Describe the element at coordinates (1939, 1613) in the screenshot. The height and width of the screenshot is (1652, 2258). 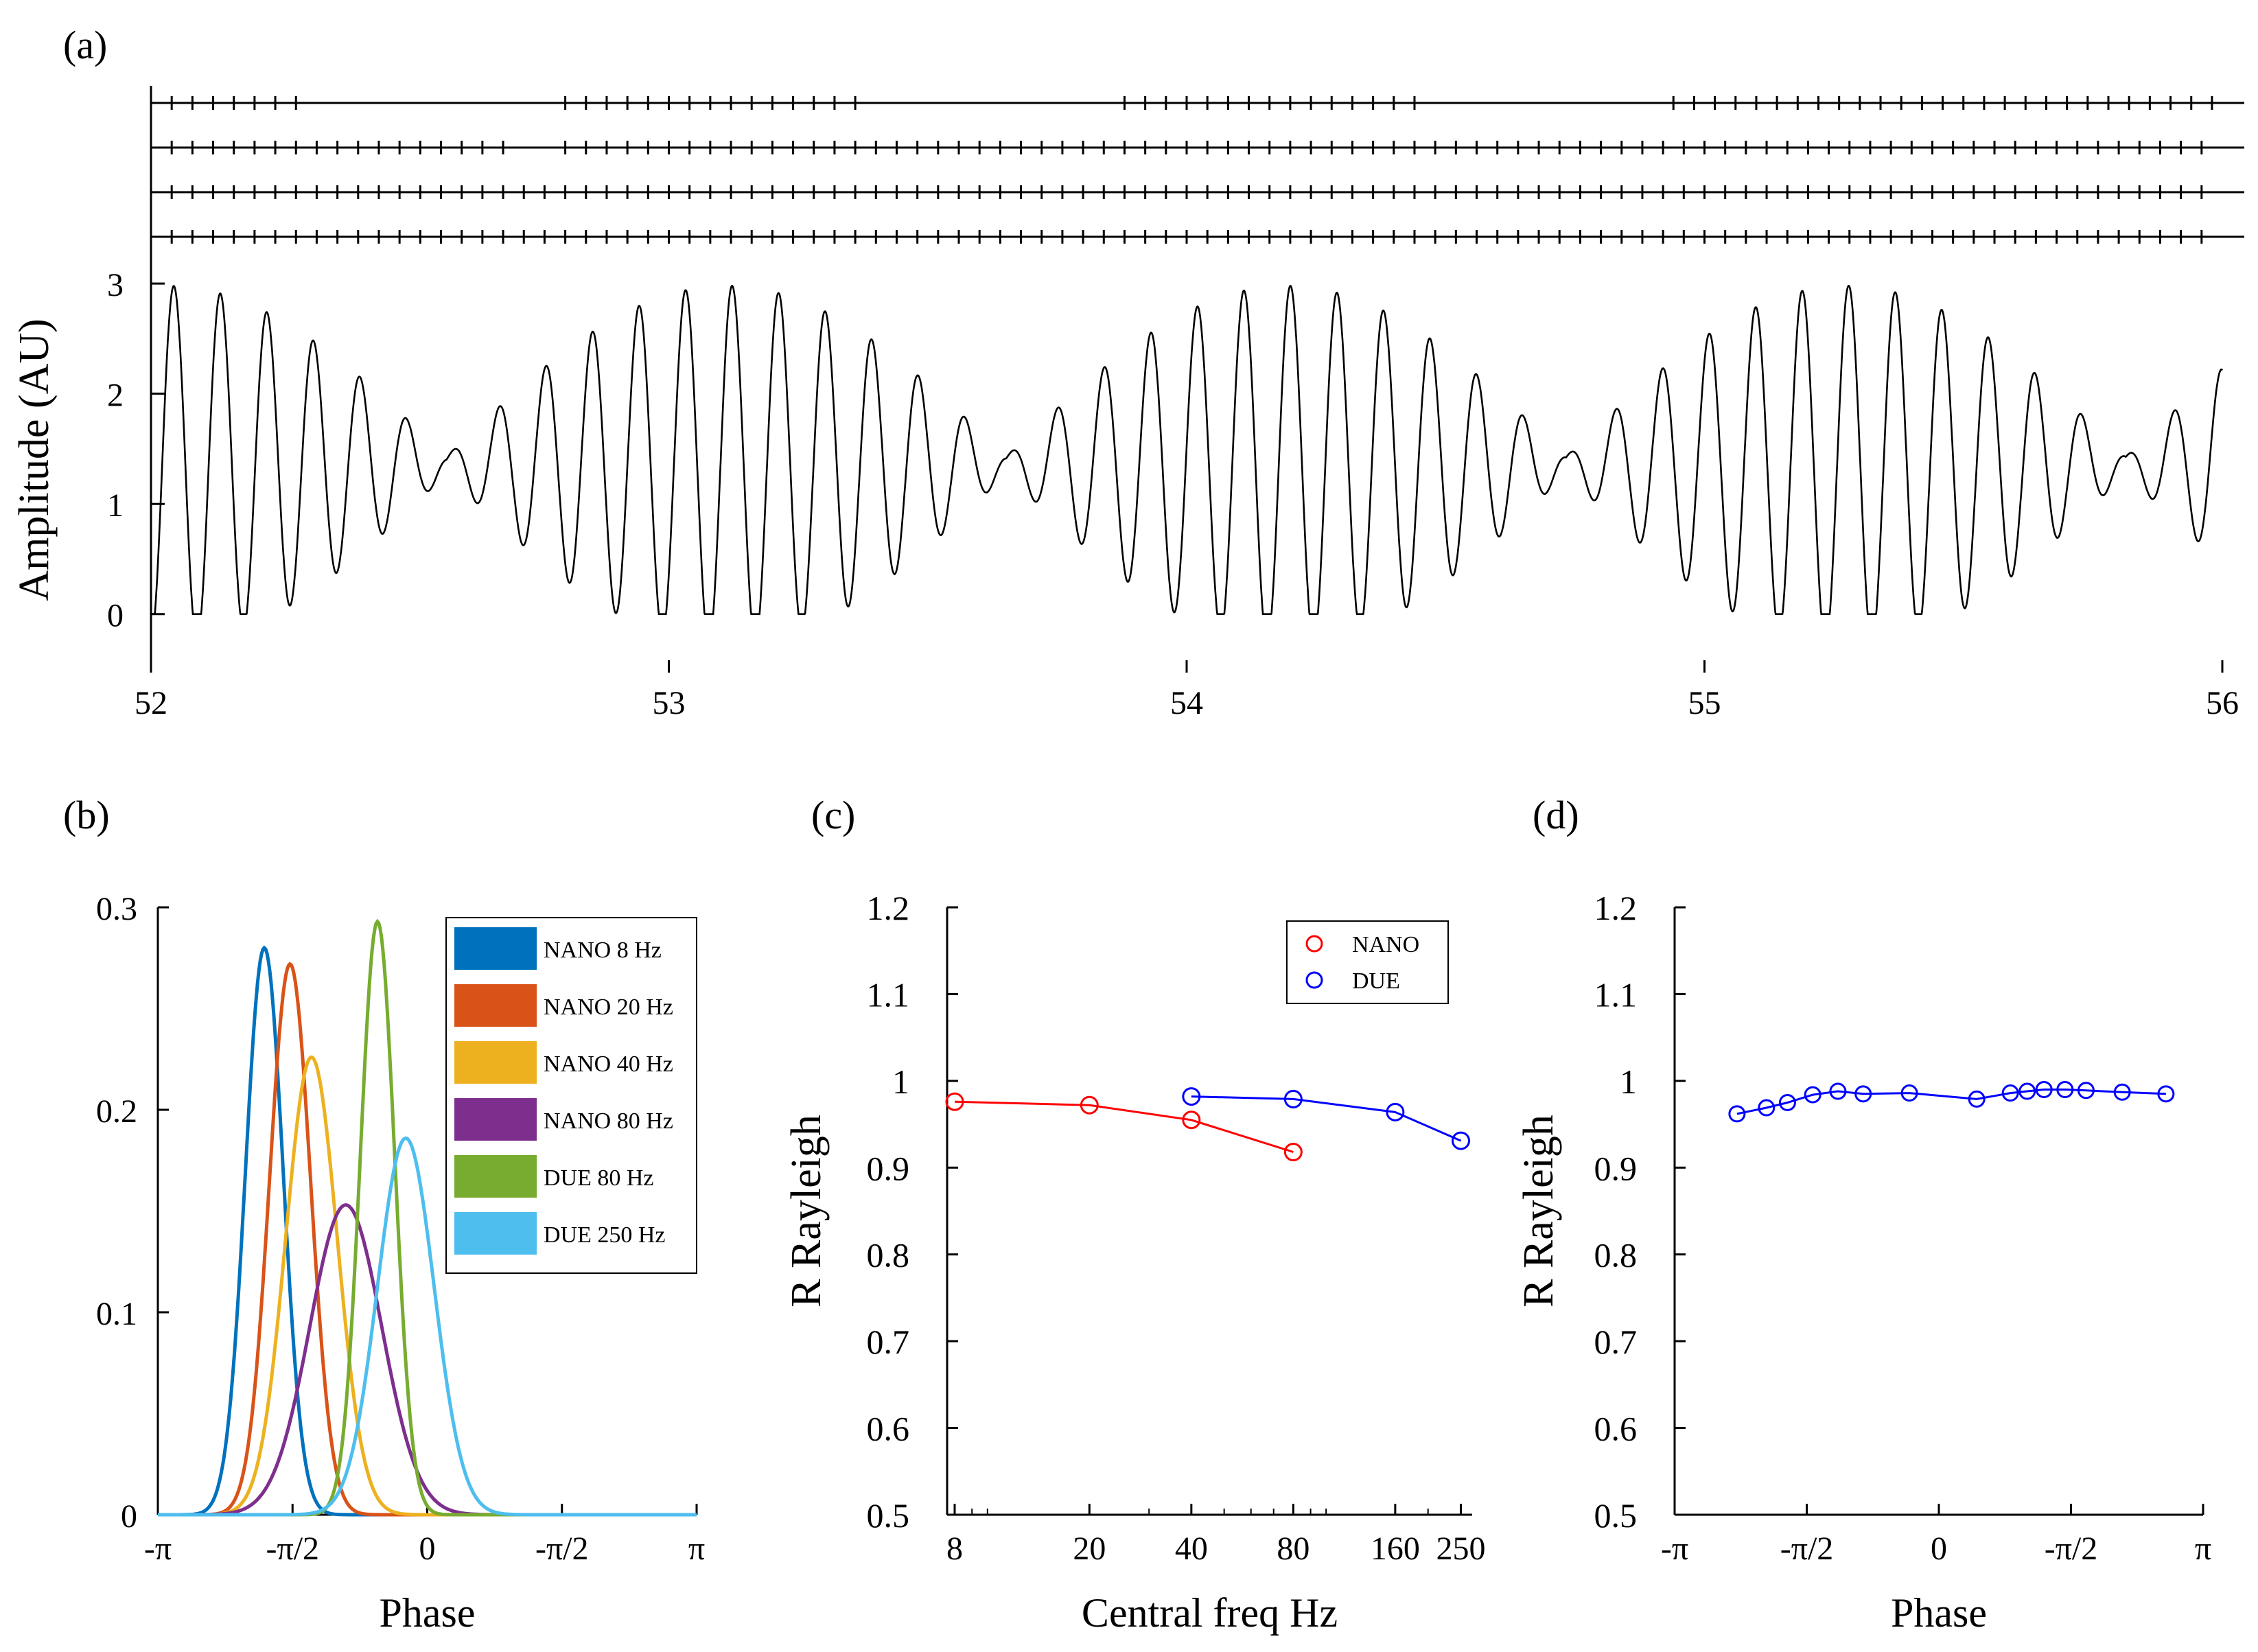
I see `panel-d-xlabel: Phase` at that location.